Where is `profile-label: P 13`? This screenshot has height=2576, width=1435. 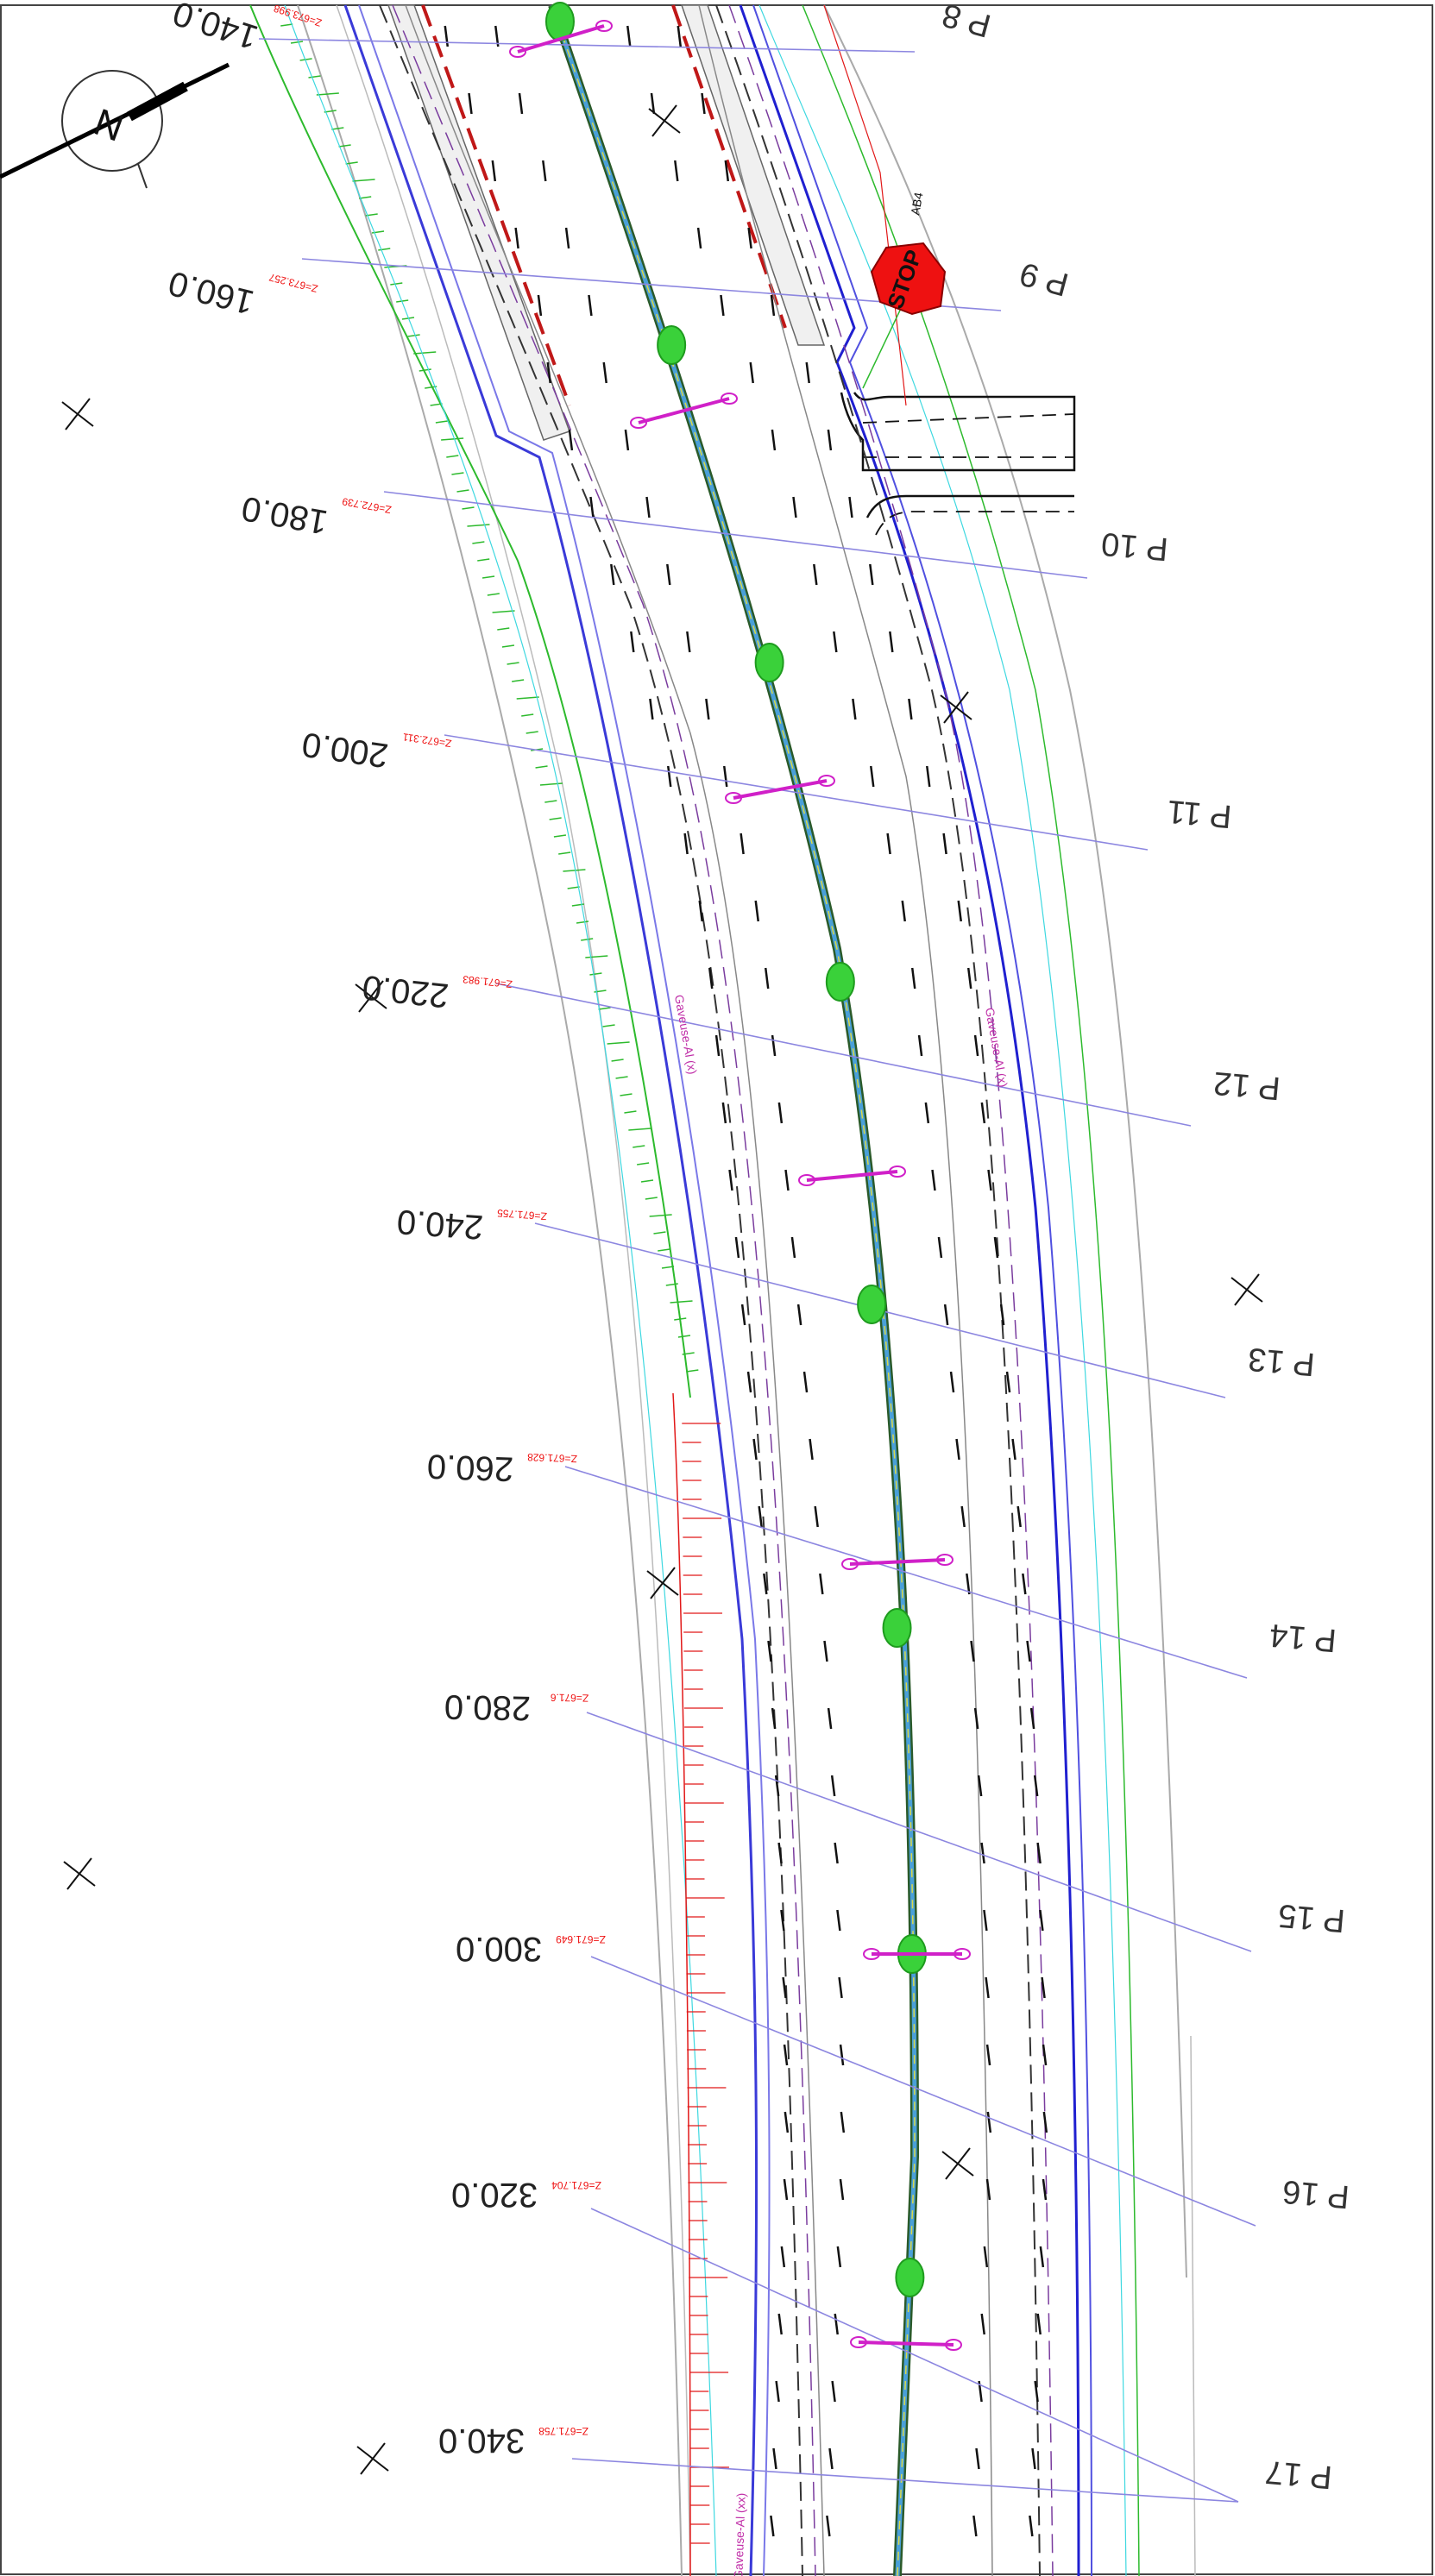
profile-label: P 13 is located at coordinates (1282, 1362).